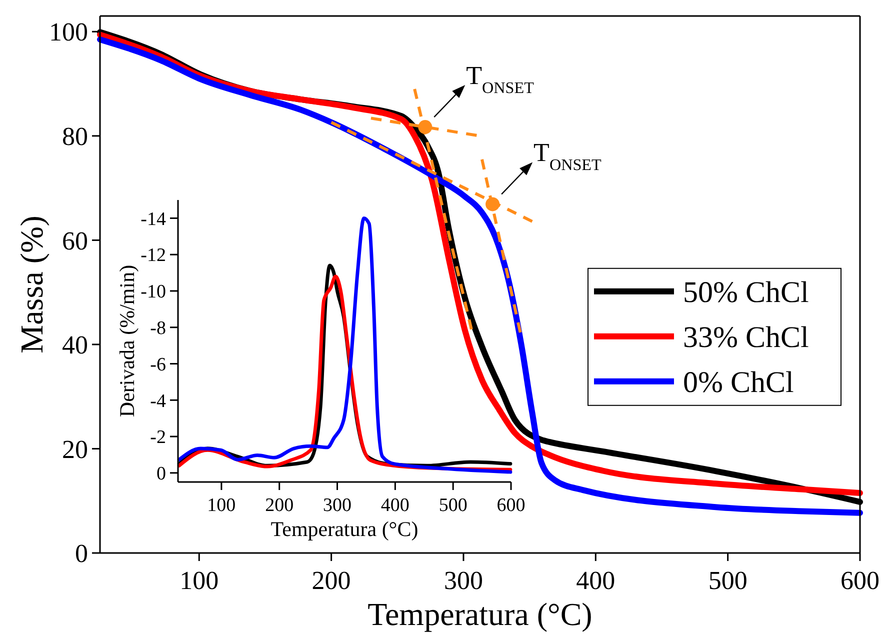  What do you see at coordinates (158, 437) in the screenshot?
I see `y-tick-label: -2` at bounding box center [158, 437].